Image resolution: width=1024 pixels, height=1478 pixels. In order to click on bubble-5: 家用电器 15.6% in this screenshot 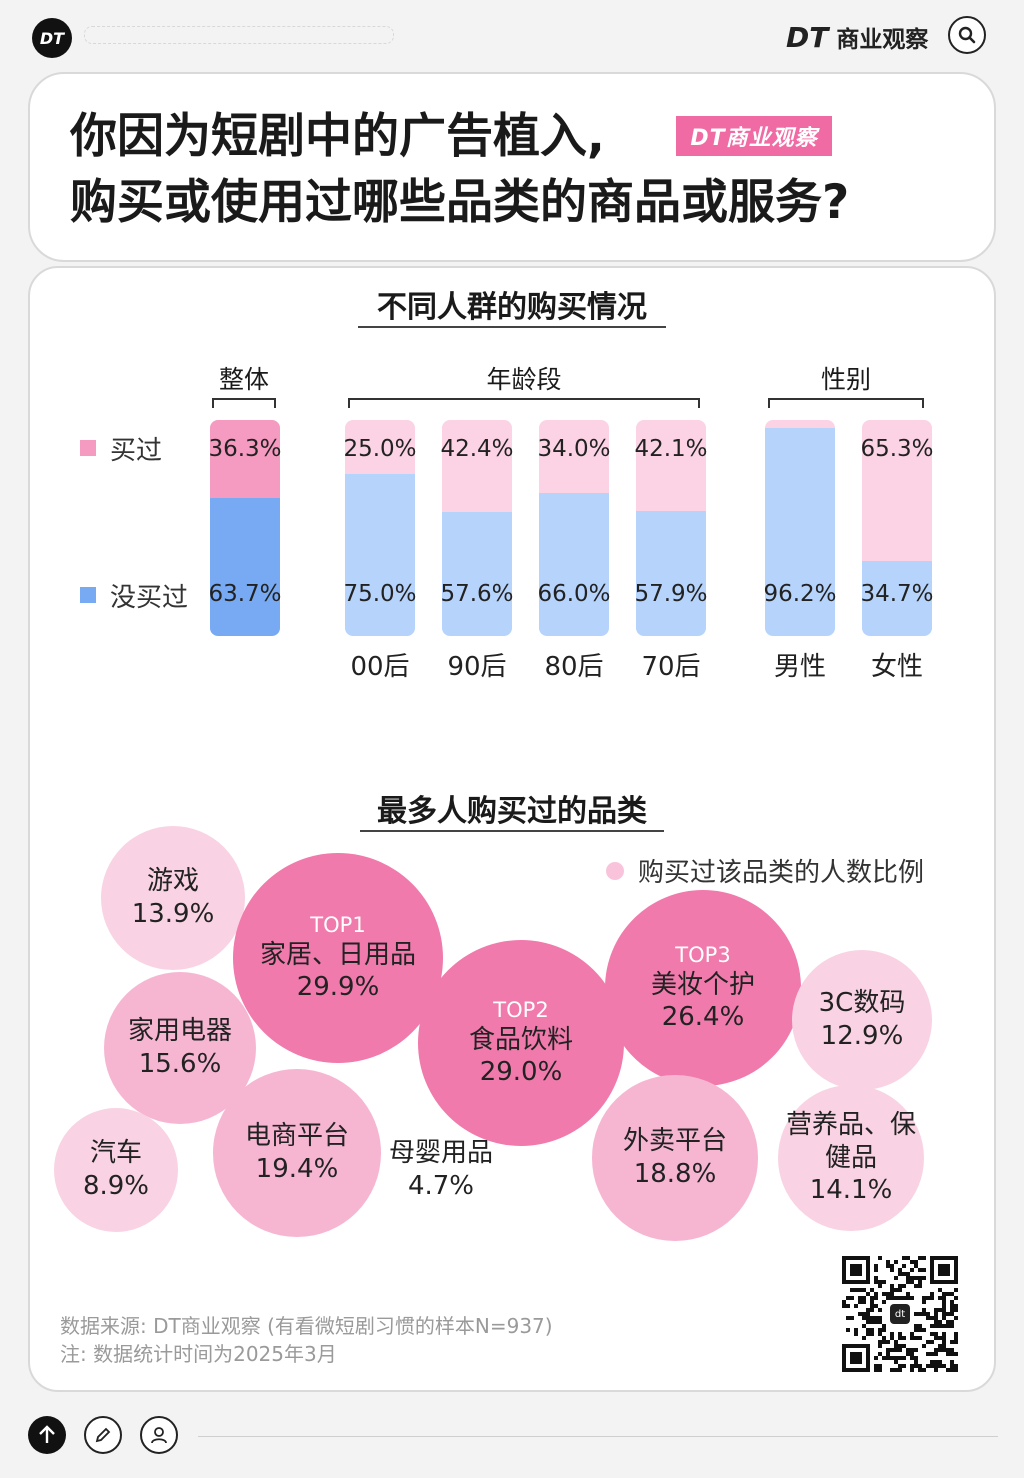, I will do `click(180, 1048)`.